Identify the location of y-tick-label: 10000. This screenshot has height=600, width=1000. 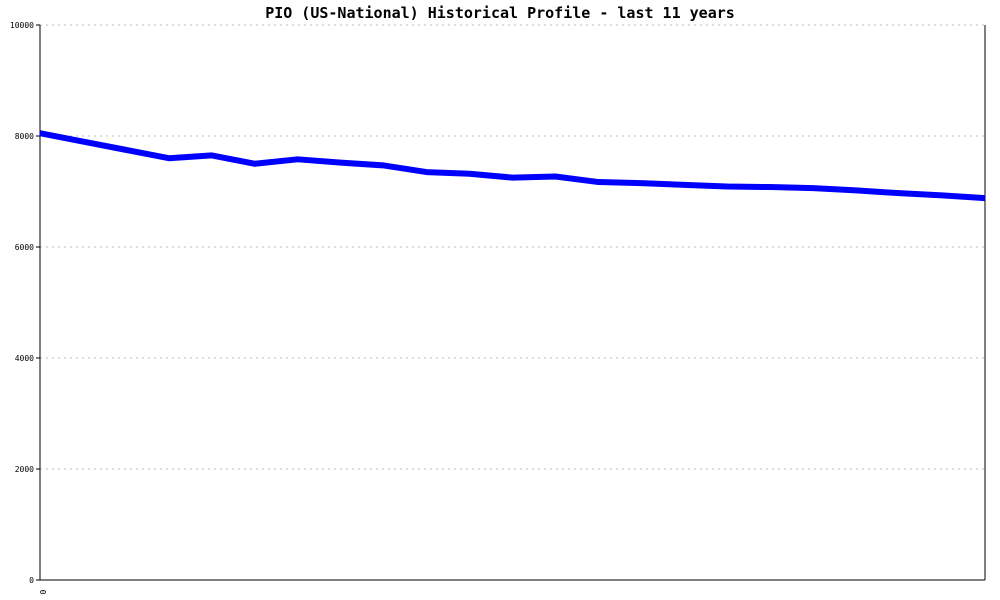
(22, 25).